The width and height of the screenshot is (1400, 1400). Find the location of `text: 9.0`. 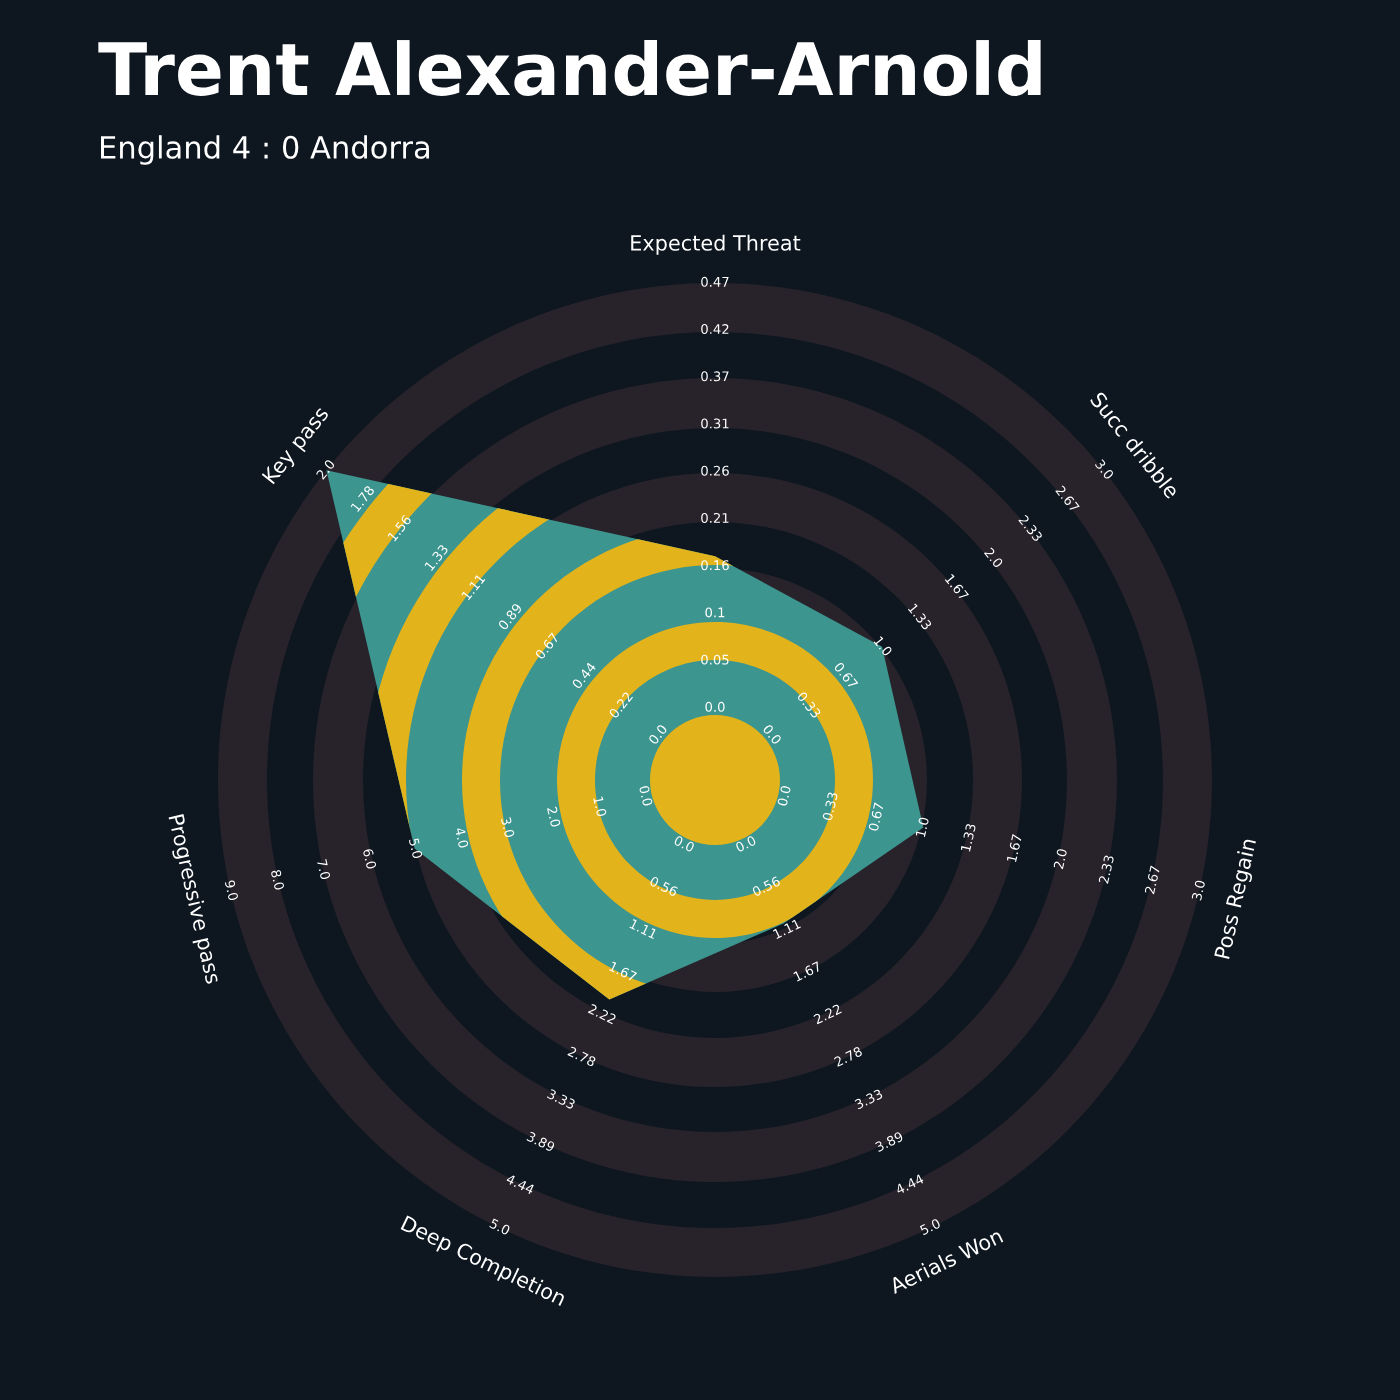

text: 9.0 is located at coordinates (231, 890).